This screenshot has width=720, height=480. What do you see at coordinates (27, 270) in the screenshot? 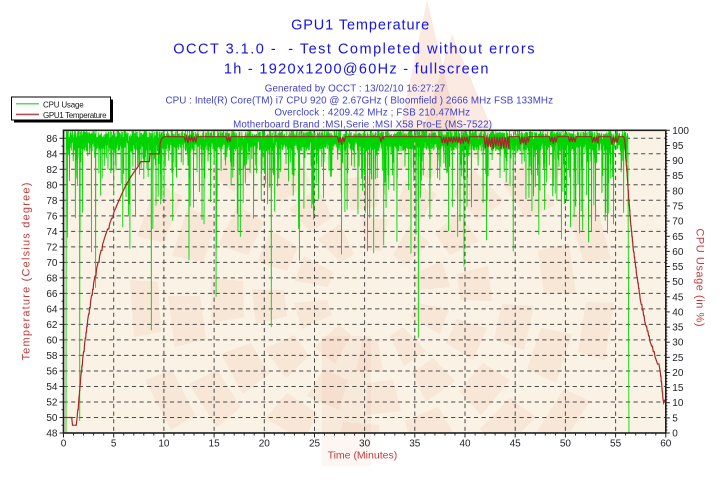
I see `svg-text: Temperature (Celsius degree)` at bounding box center [27, 270].